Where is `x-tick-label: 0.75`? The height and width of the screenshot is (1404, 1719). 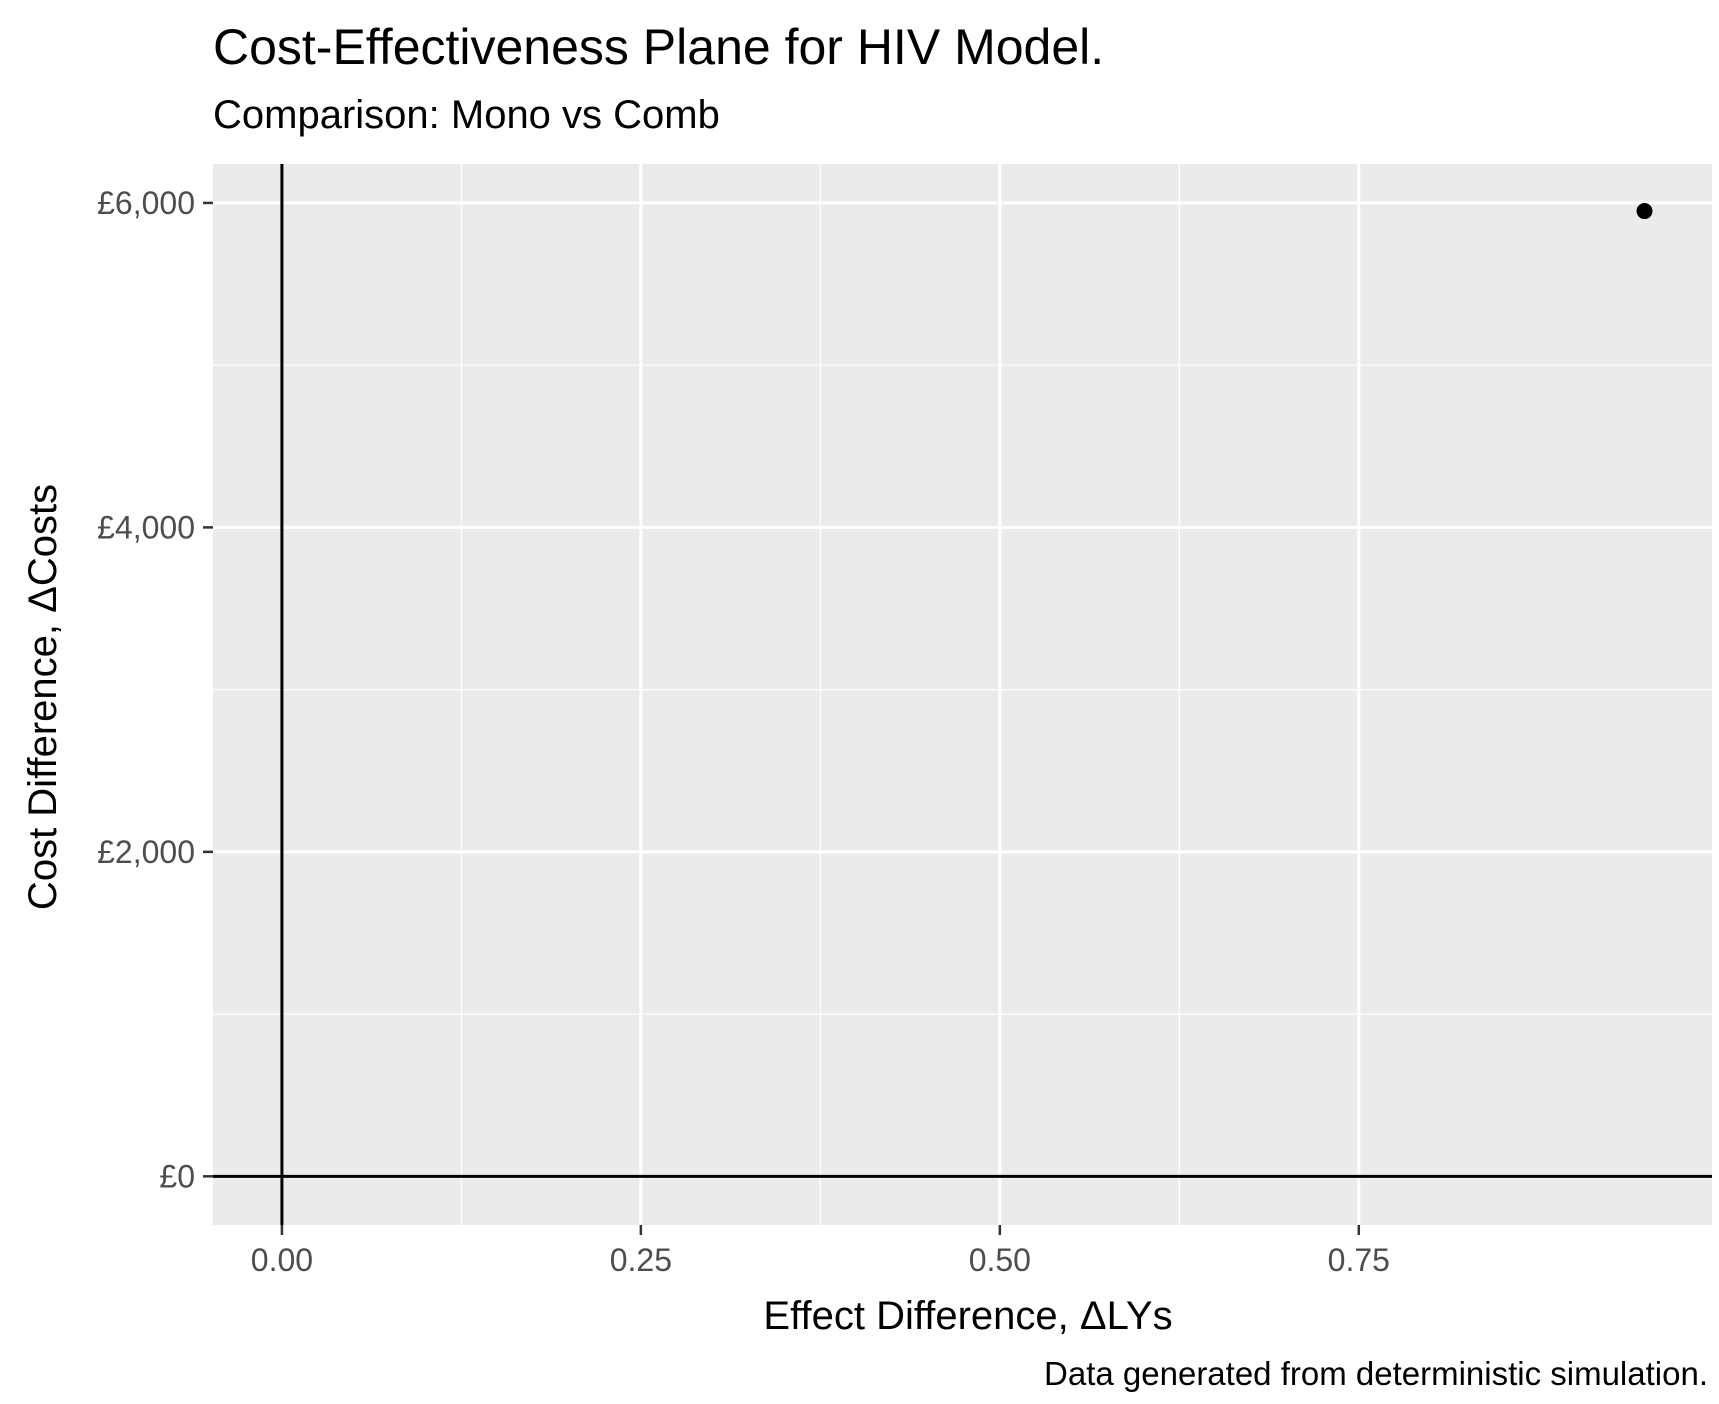
x-tick-label: 0.75 is located at coordinates (1359, 1260).